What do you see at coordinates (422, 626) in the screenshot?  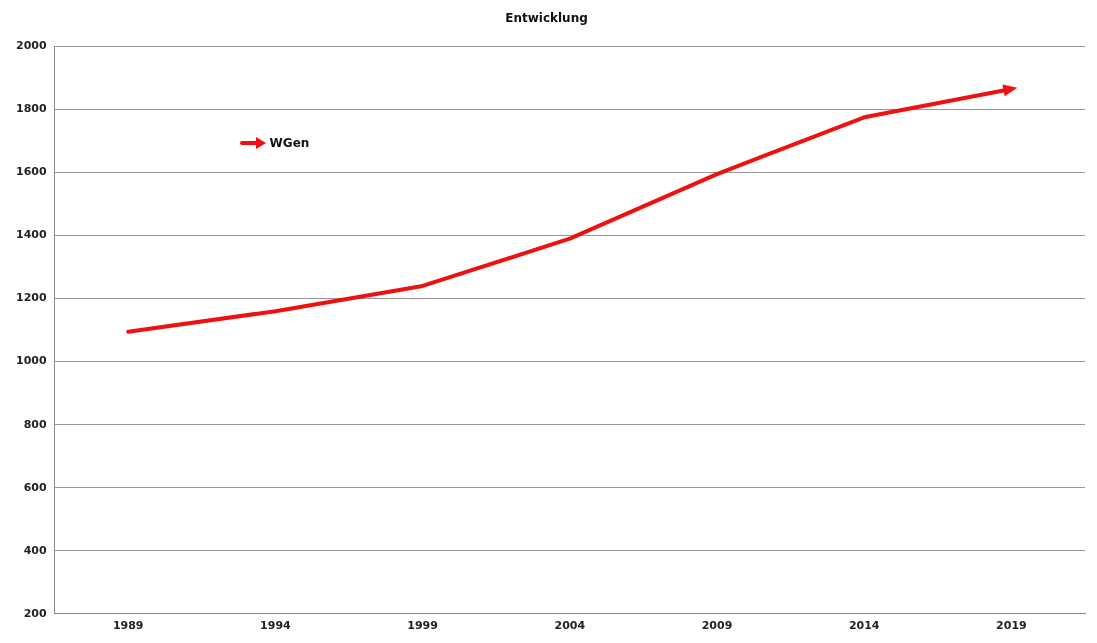 I see `x-tick-label: 1999` at bounding box center [422, 626].